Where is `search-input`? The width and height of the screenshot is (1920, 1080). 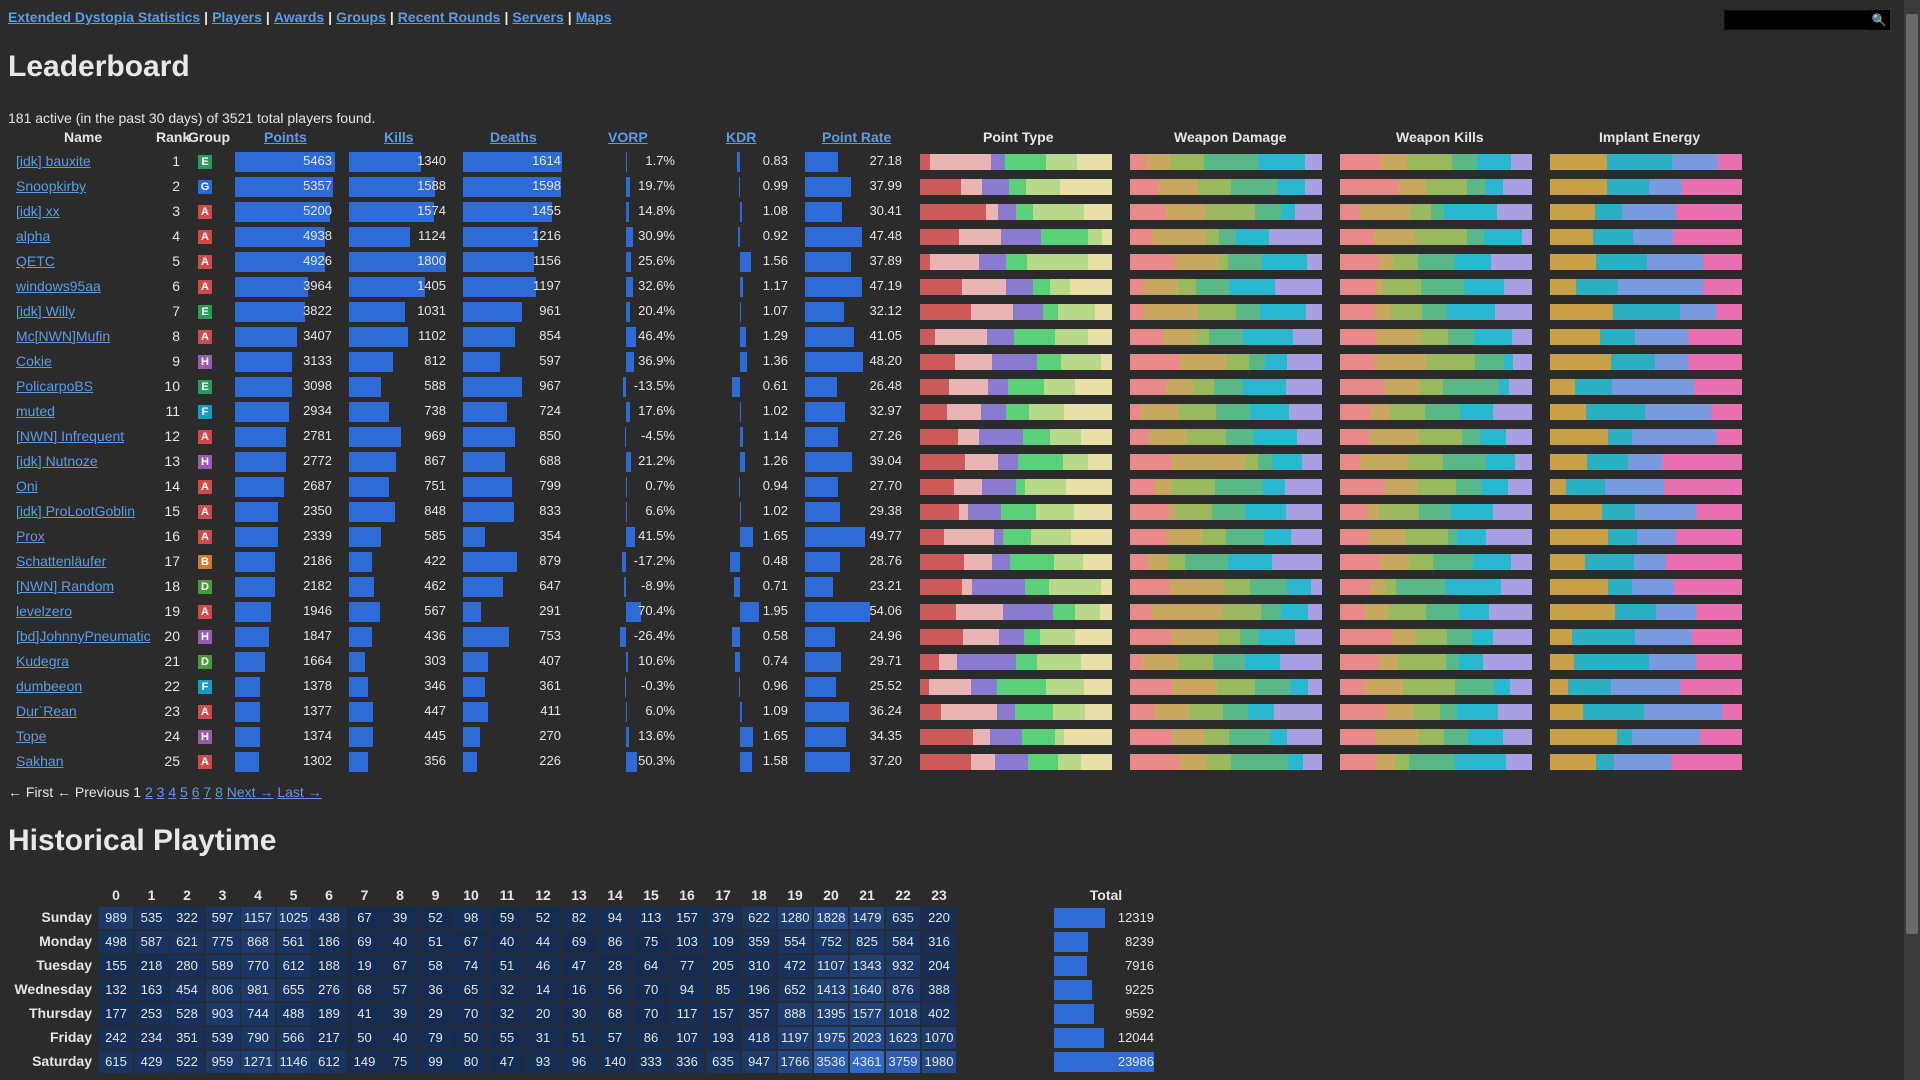 search-input is located at coordinates (1798, 20).